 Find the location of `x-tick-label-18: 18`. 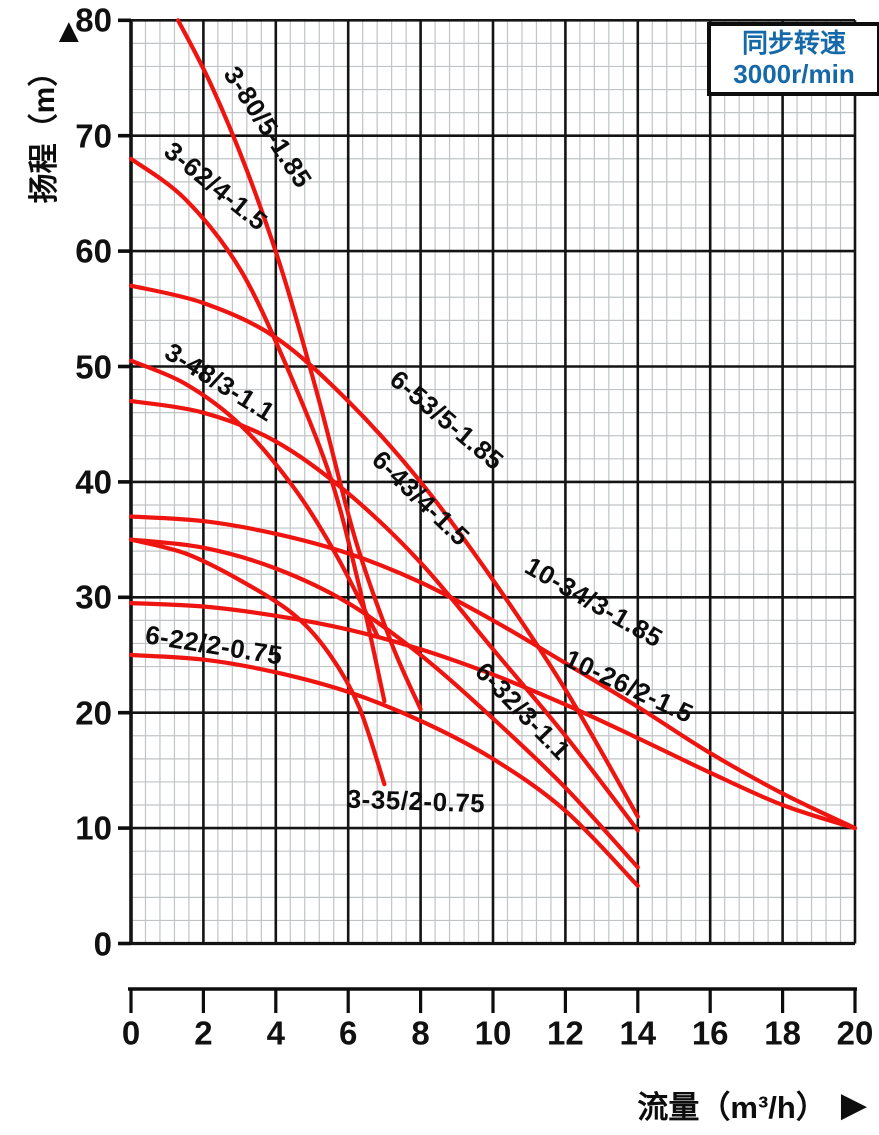

x-tick-label-18: 18 is located at coordinates (782, 1033).